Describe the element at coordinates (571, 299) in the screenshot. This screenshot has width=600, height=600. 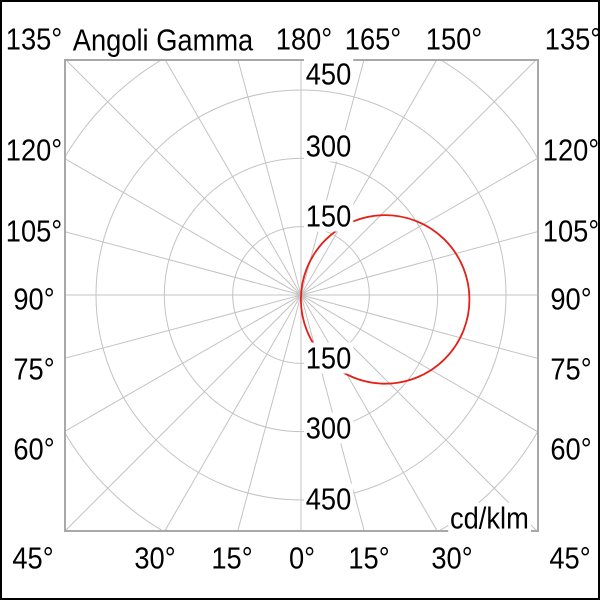
I see `gamma-label-right-90: 90°` at that location.